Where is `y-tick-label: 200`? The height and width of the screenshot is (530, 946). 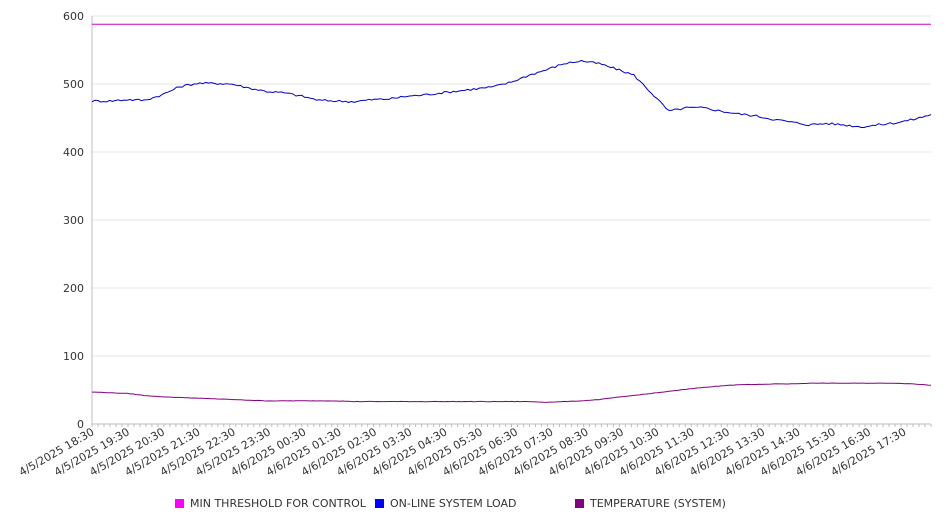 y-tick-label: 200 is located at coordinates (73, 288).